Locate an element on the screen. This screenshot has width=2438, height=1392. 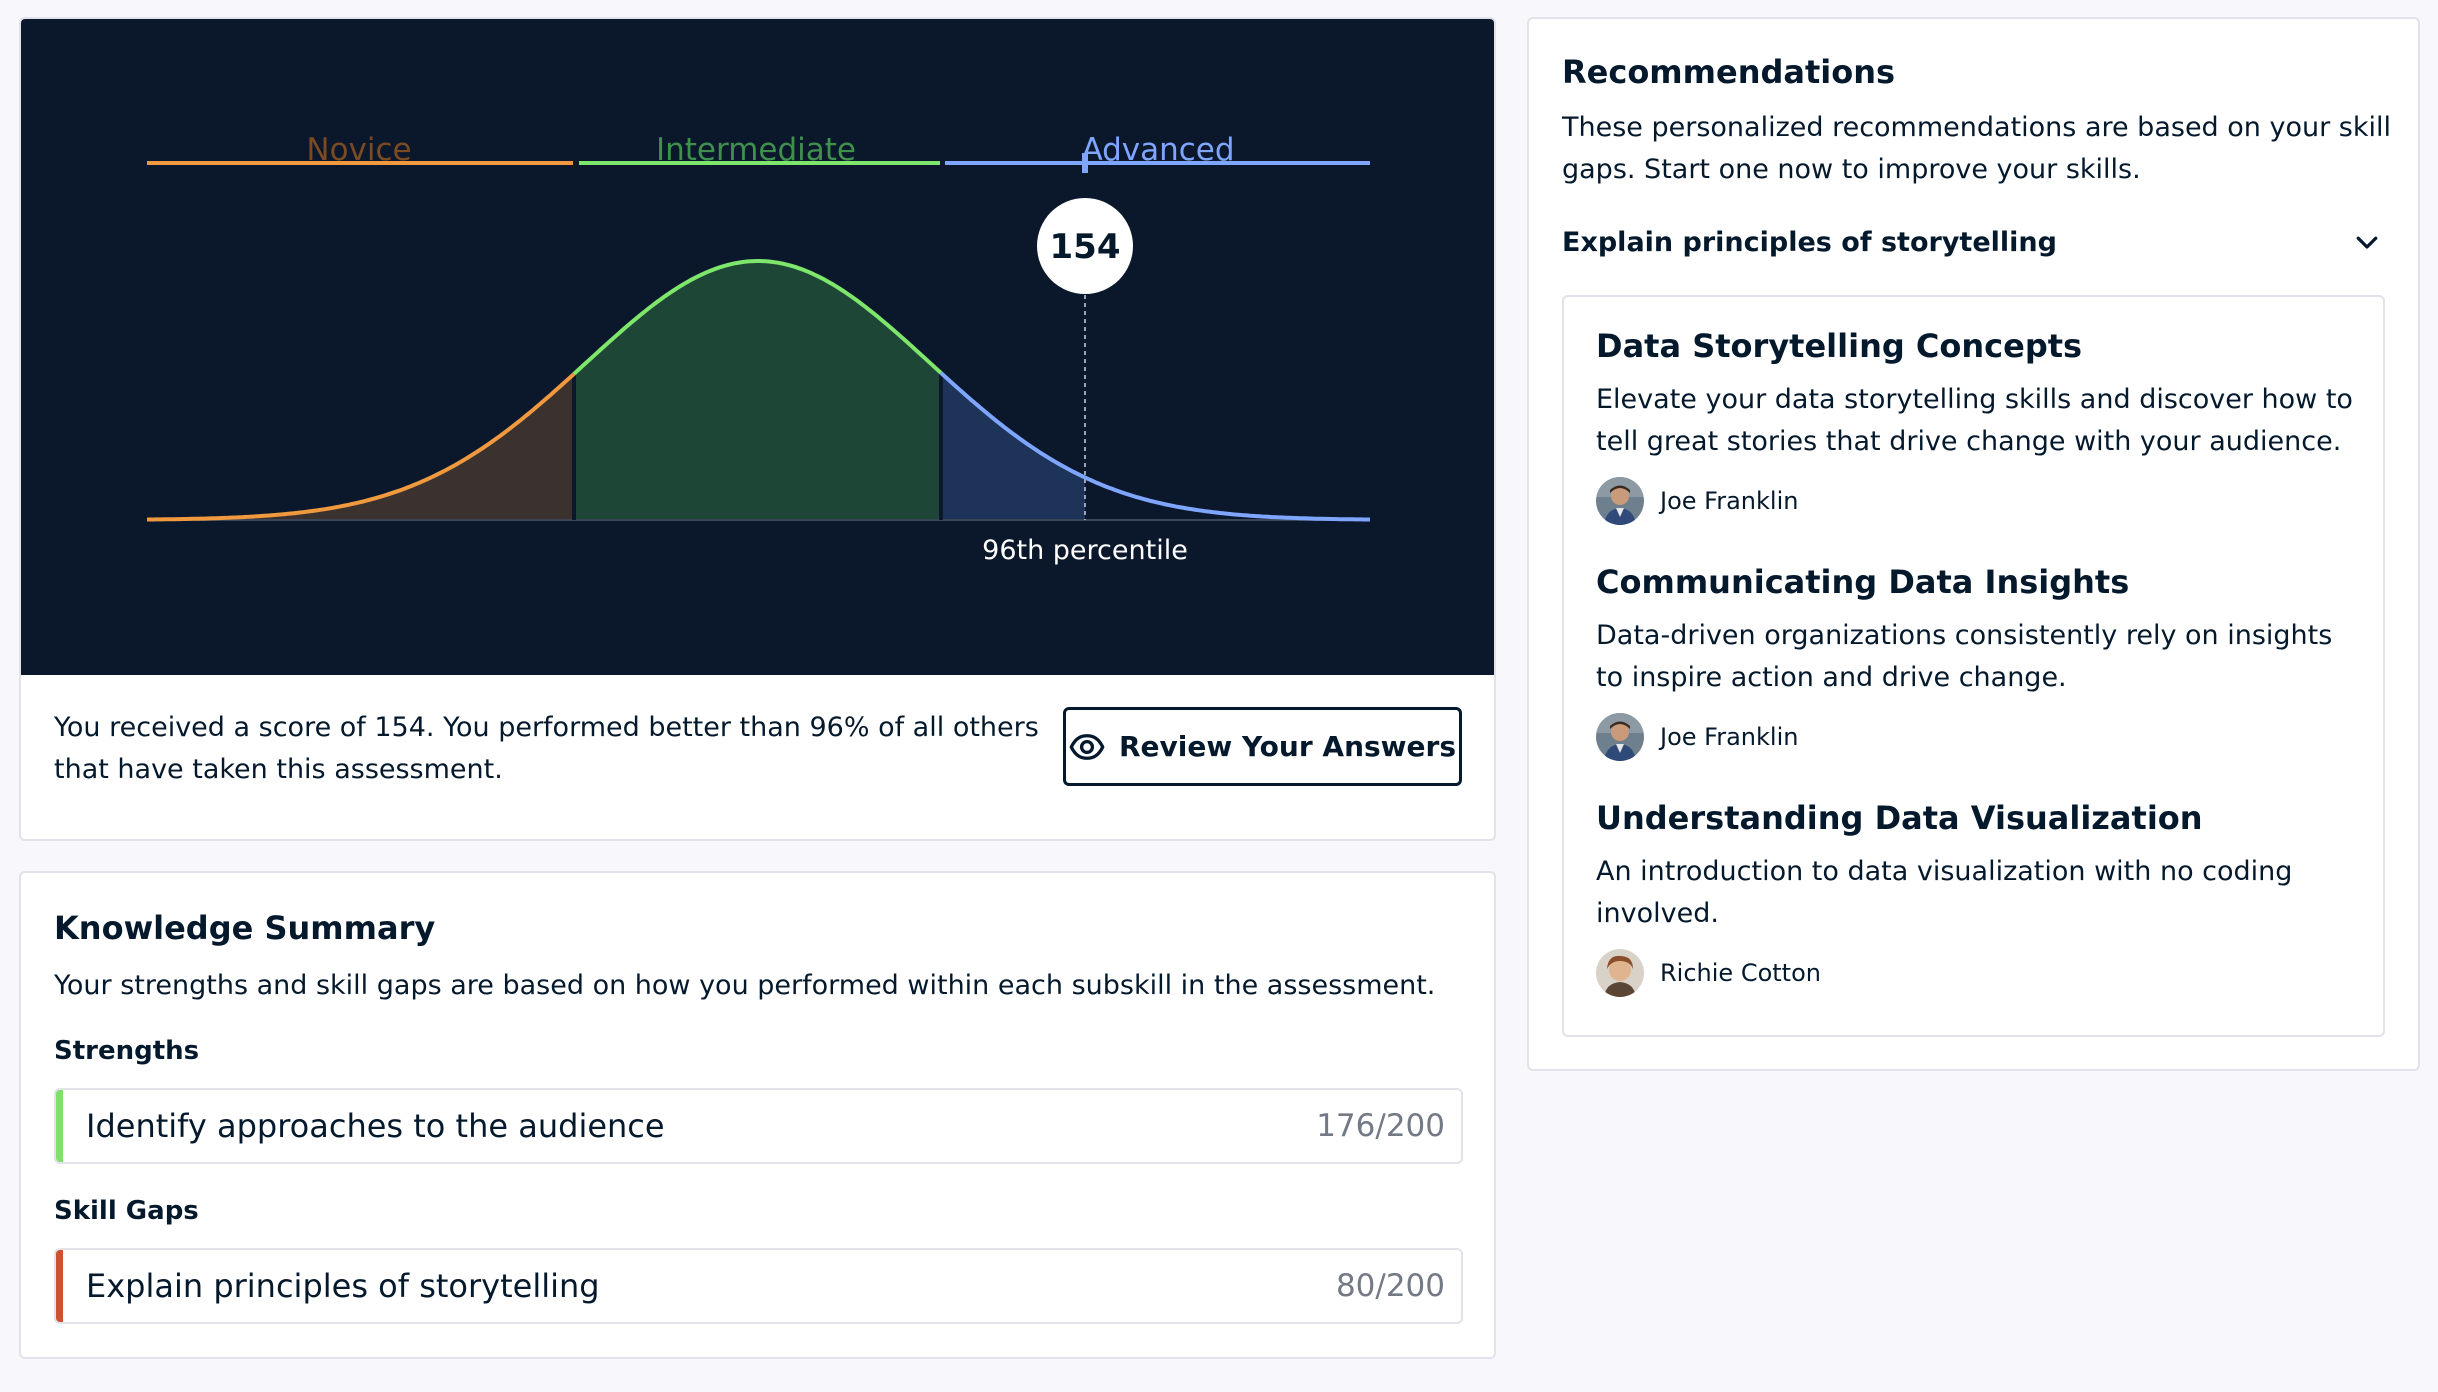
region-advanced is located at coordinates (1013, 446).